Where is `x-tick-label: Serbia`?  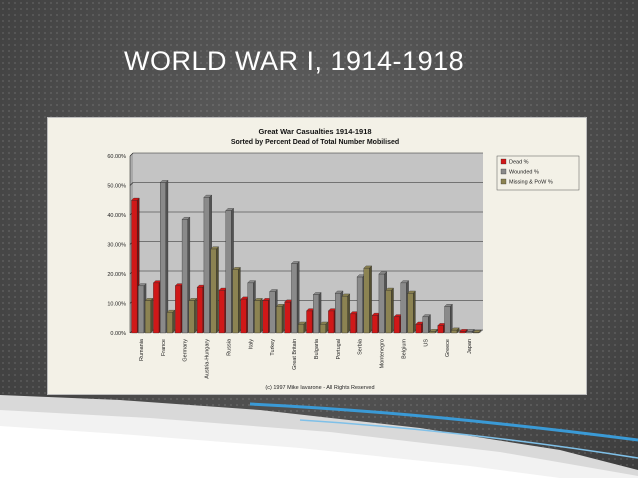 x-tick-label: Serbia is located at coordinates (361, 346).